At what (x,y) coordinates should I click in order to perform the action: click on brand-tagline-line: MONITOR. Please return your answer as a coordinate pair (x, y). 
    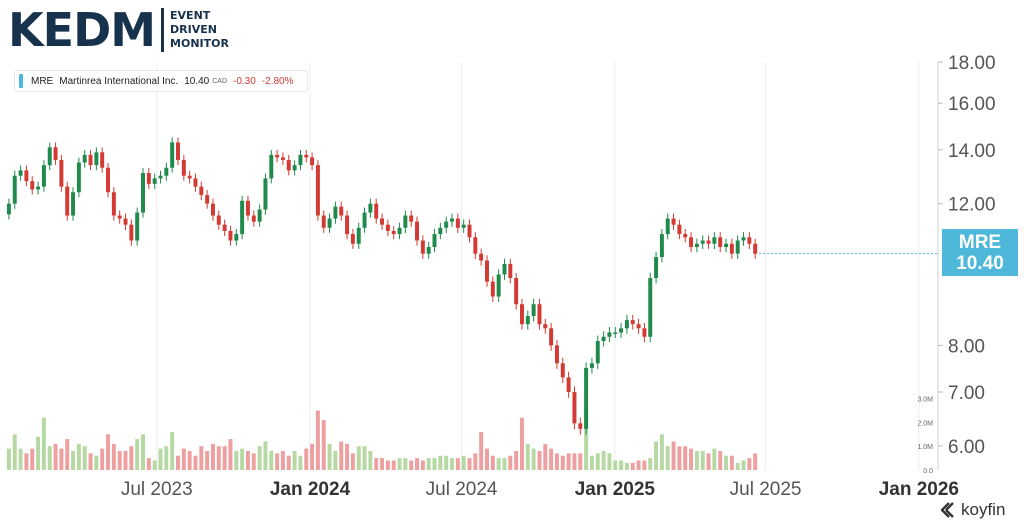
    Looking at the image, I should click on (199, 43).